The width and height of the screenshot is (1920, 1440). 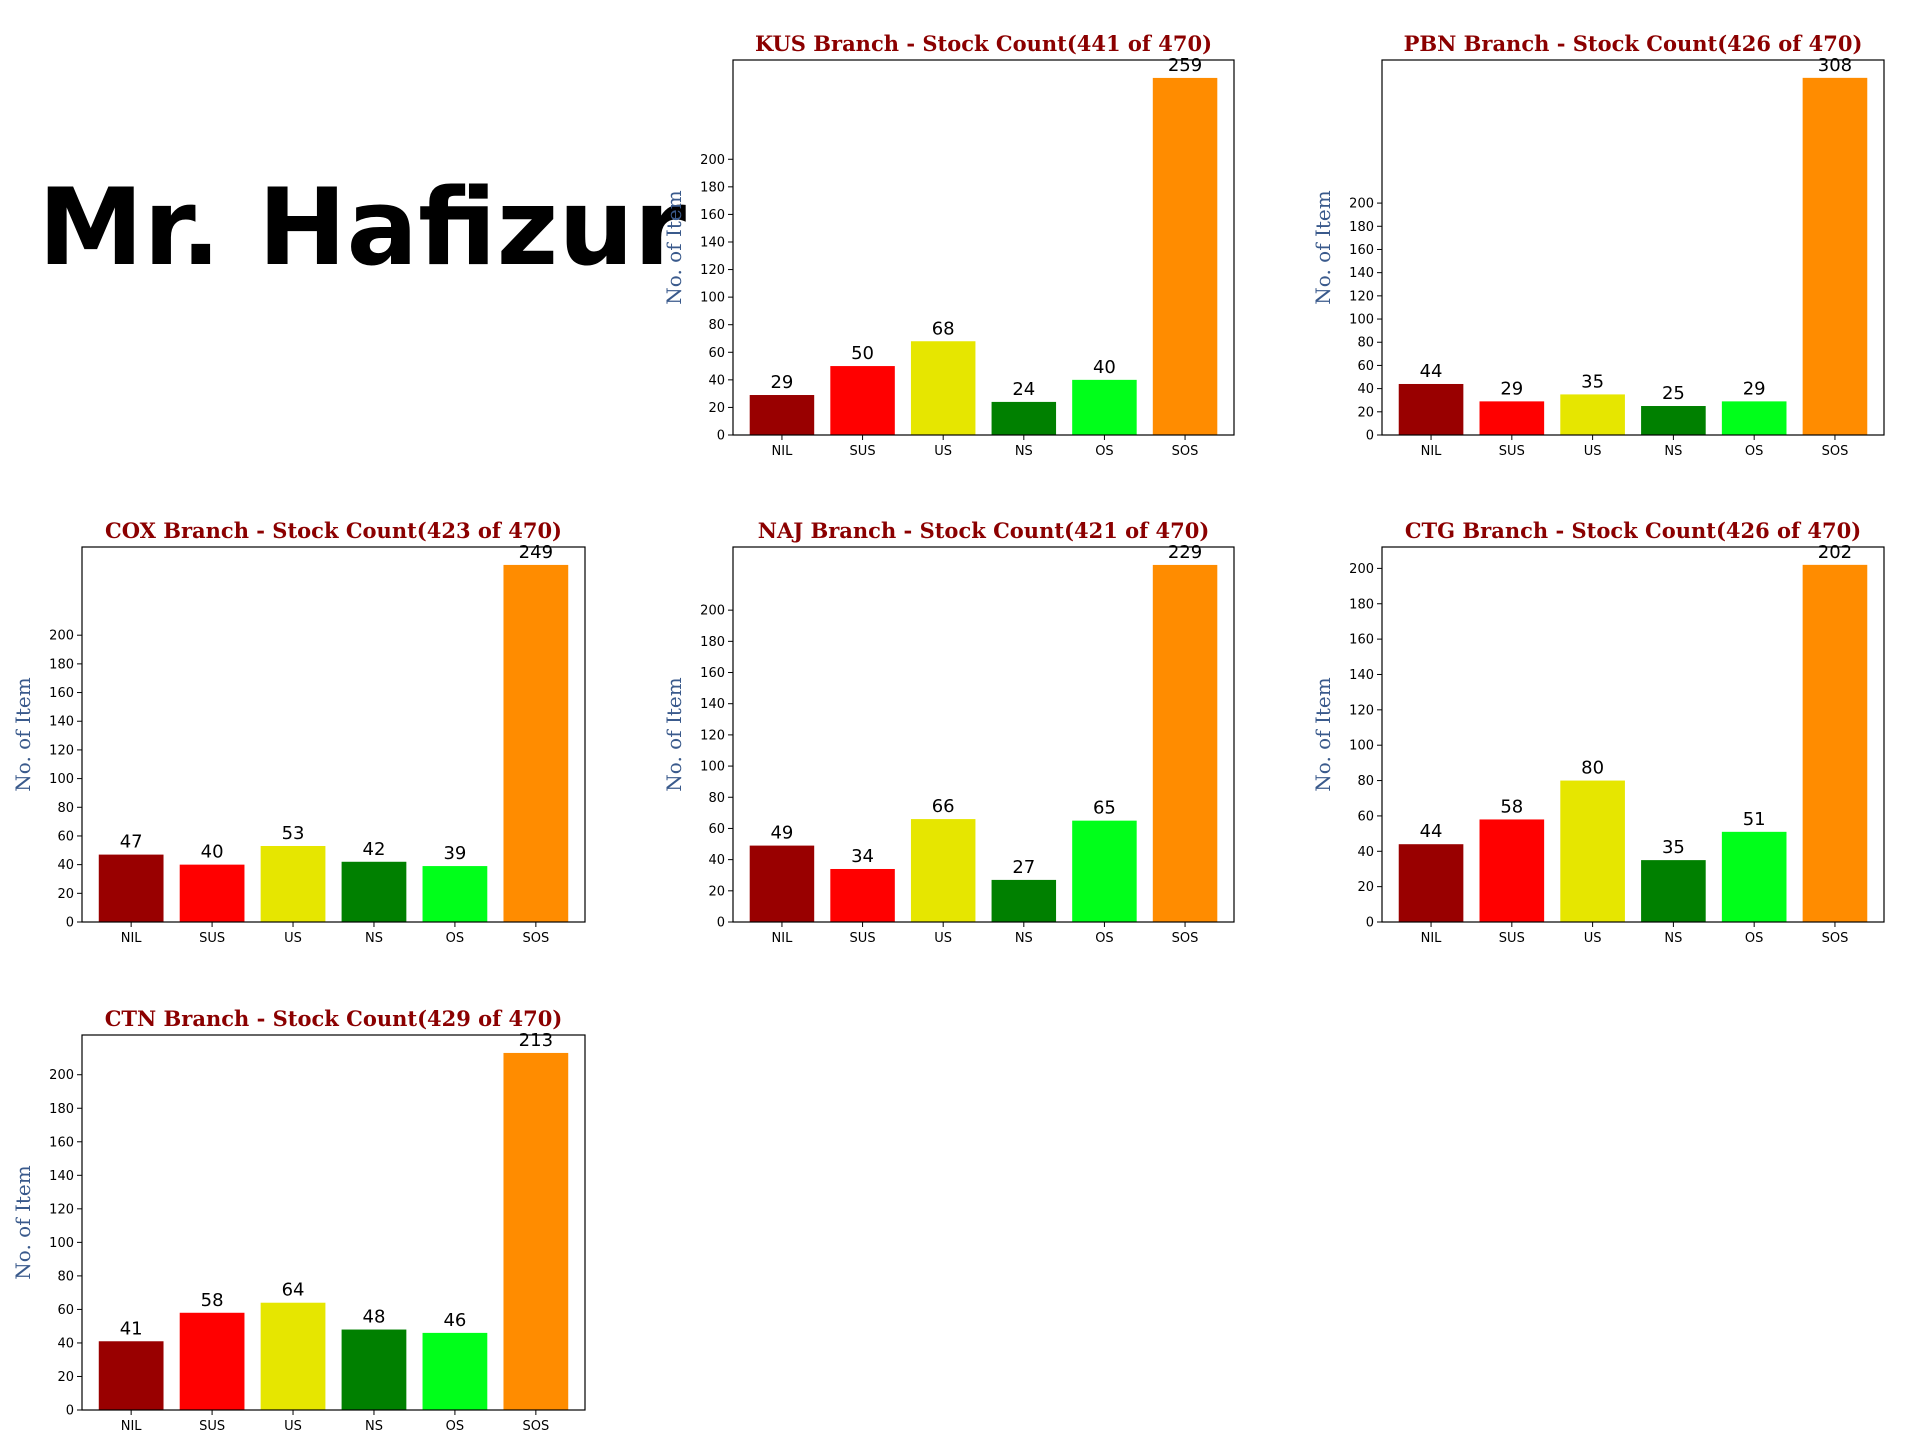 What do you see at coordinates (212, 1300) in the screenshot?
I see `data-label: 58` at bounding box center [212, 1300].